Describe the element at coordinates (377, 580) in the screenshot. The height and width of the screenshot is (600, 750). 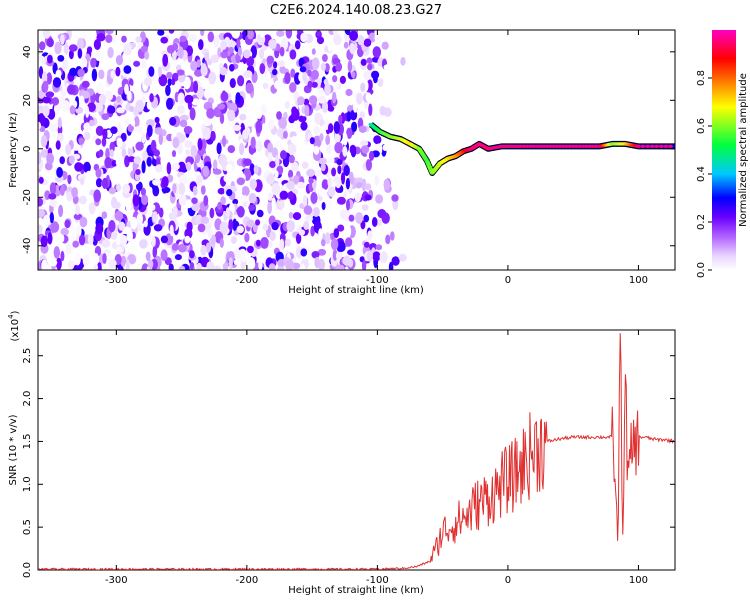
I see `snr-x-tick-label: -100` at that location.